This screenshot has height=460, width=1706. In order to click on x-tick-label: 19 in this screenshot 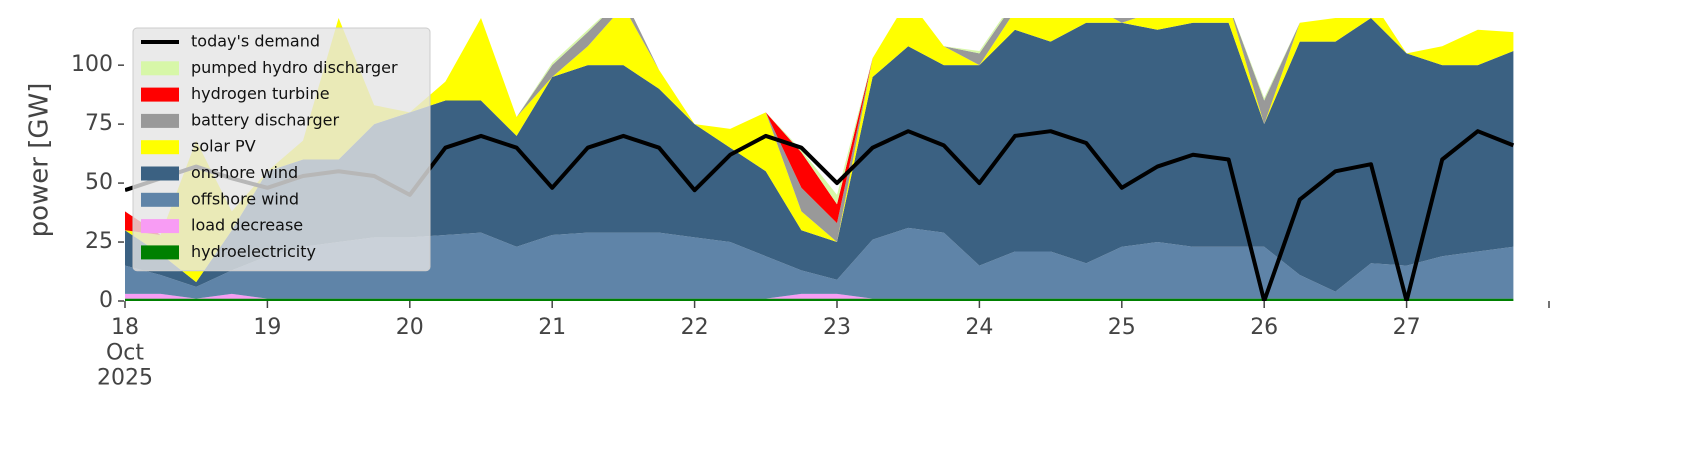, I will do `click(267, 327)`.